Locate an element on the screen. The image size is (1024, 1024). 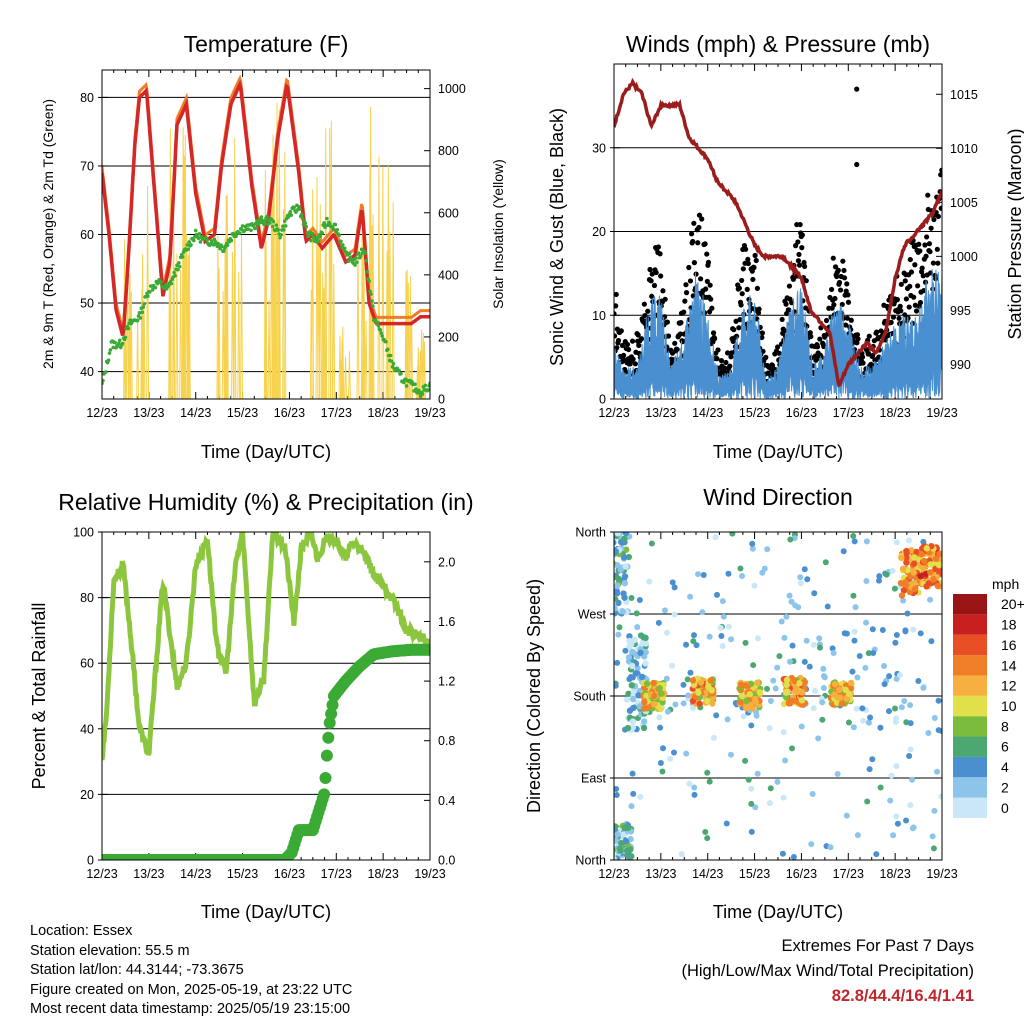
extremes-heading: Extremes For Past 7 Days is located at coordinates (877, 946).